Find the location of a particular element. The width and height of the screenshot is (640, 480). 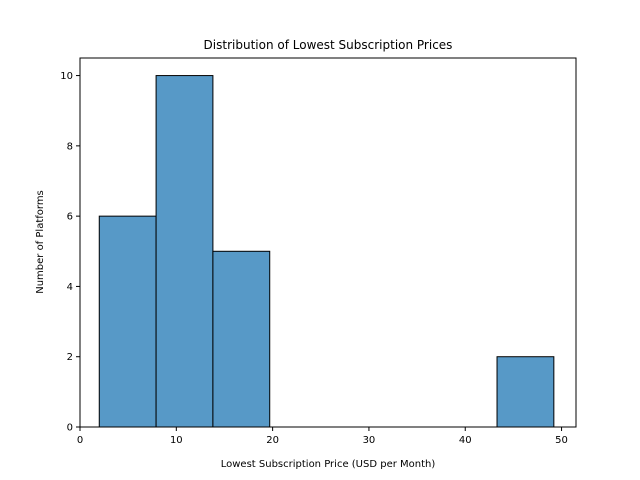

x-tick-label: 30 is located at coordinates (369, 440).